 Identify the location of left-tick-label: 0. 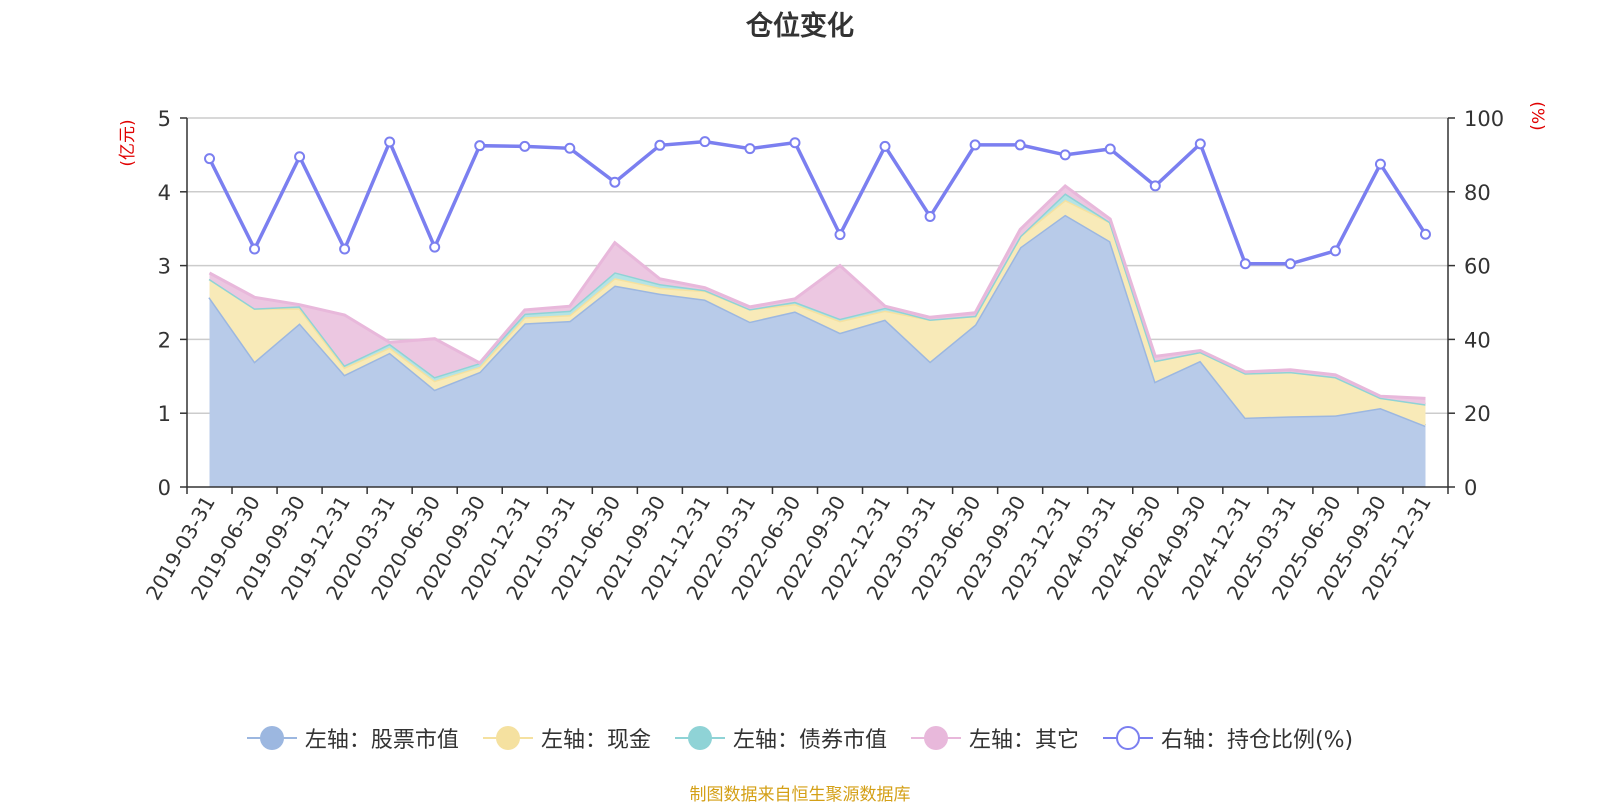
(164, 488).